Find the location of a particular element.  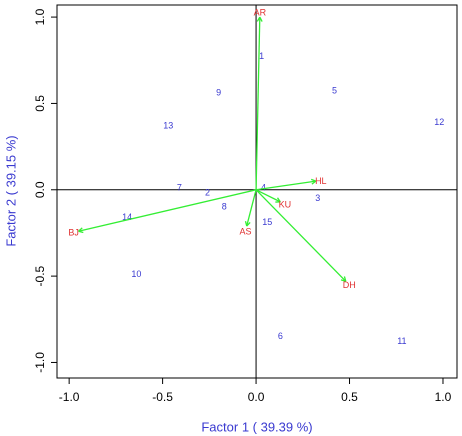

point-label: 10 is located at coordinates (136, 274).